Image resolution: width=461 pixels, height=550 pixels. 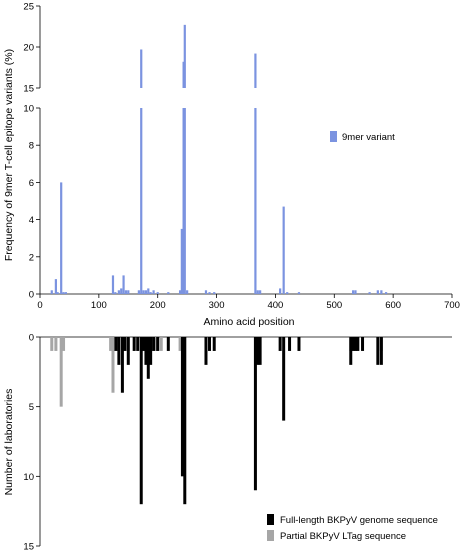 What do you see at coordinates (31, 295) in the screenshot?
I see `top-y-tick-label: 0` at bounding box center [31, 295].